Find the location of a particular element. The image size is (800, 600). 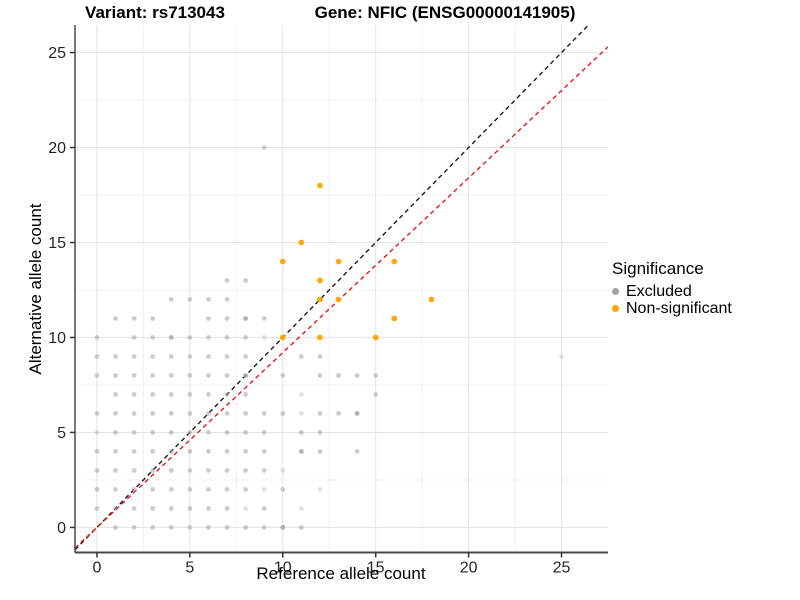

x-axis-title: Reference allele count is located at coordinates (341, 573).